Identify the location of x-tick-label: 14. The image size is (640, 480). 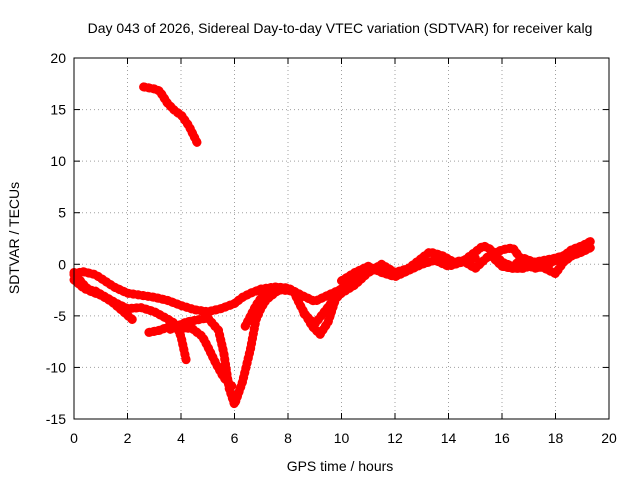
(449, 438).